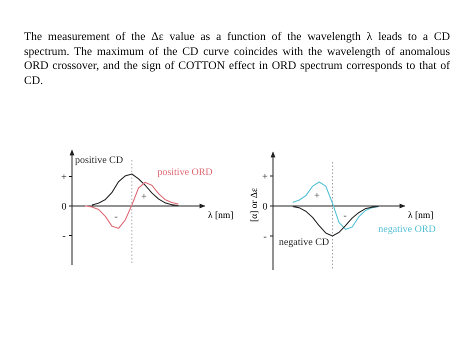 The height and width of the screenshot is (355, 474). What do you see at coordinates (407, 229) in the screenshot?
I see `series-label: negative ORD` at bounding box center [407, 229].